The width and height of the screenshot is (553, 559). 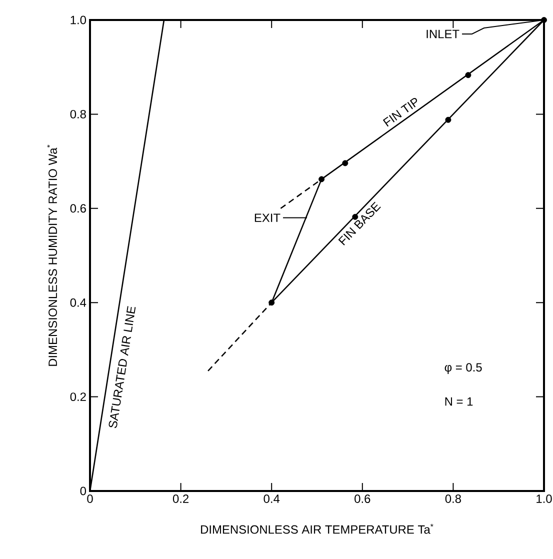 What do you see at coordinates (400, 112) in the screenshot?
I see `text: FIN TIP` at bounding box center [400, 112].